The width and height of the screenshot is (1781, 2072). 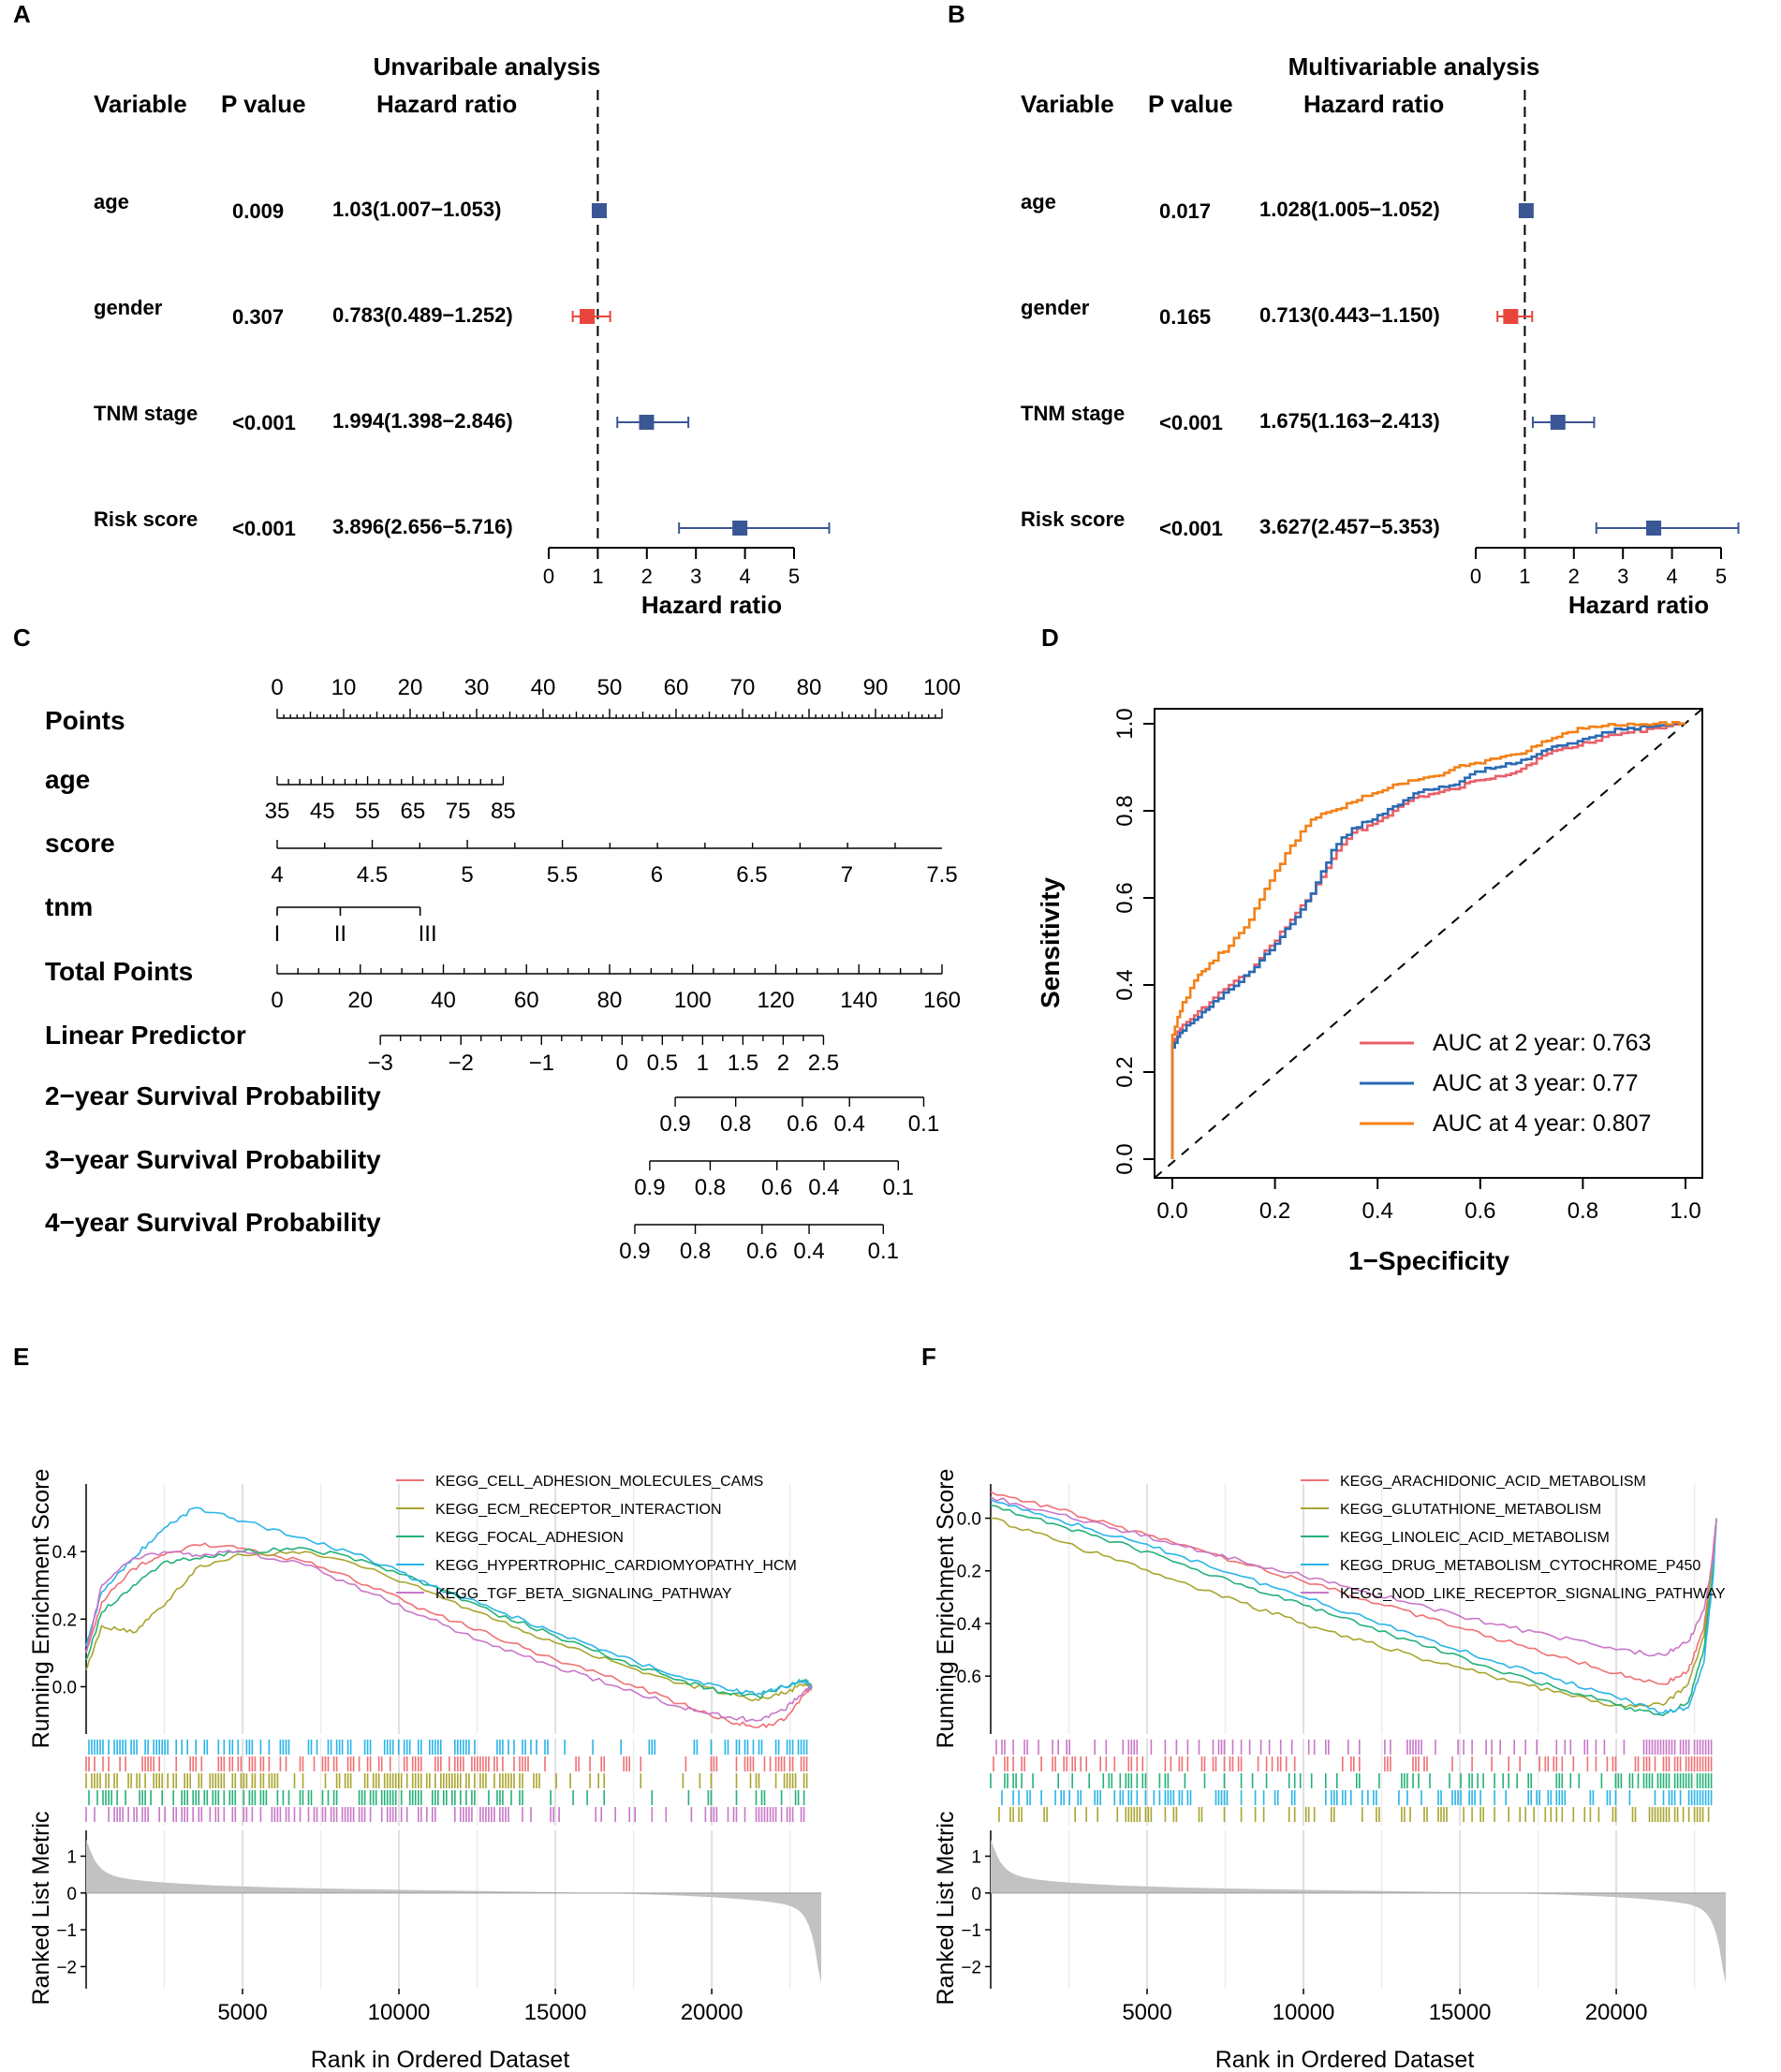 What do you see at coordinates (422, 526) in the screenshot?
I see `forest-row-hr-text: 3.896(2.656−5.716)` at bounding box center [422, 526].